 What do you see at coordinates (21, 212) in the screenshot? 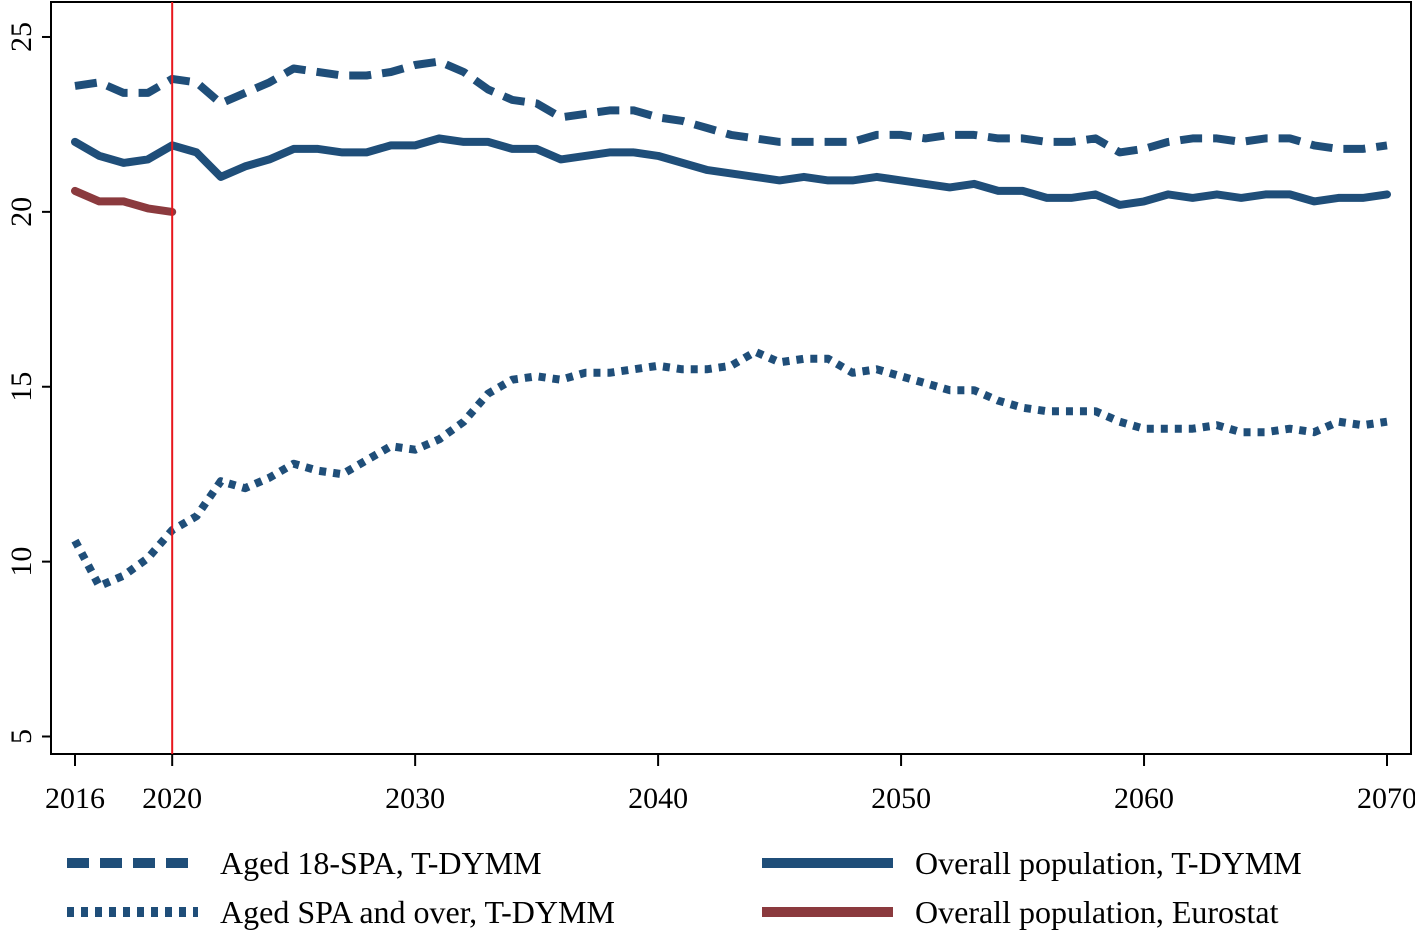
I see `y-tick-label: 20` at bounding box center [21, 212].